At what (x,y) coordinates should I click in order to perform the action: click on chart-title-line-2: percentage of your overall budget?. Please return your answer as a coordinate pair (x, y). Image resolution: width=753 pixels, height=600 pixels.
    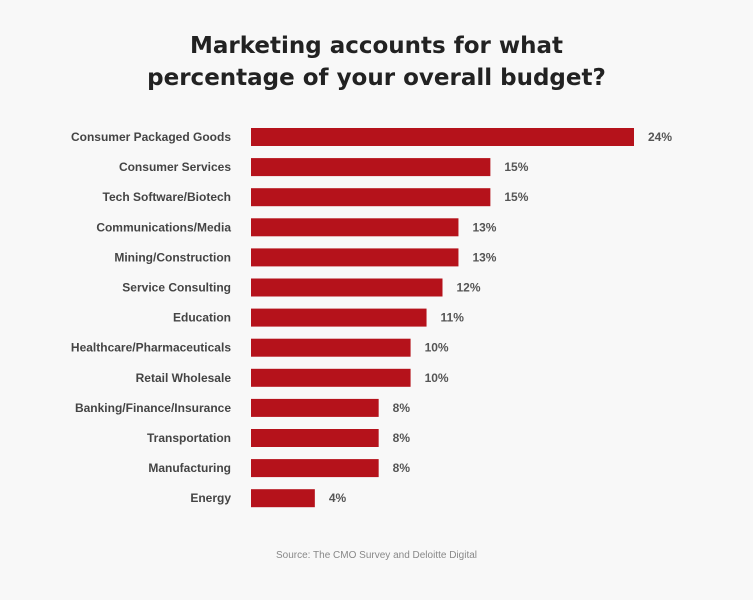
    Looking at the image, I should click on (376, 78).